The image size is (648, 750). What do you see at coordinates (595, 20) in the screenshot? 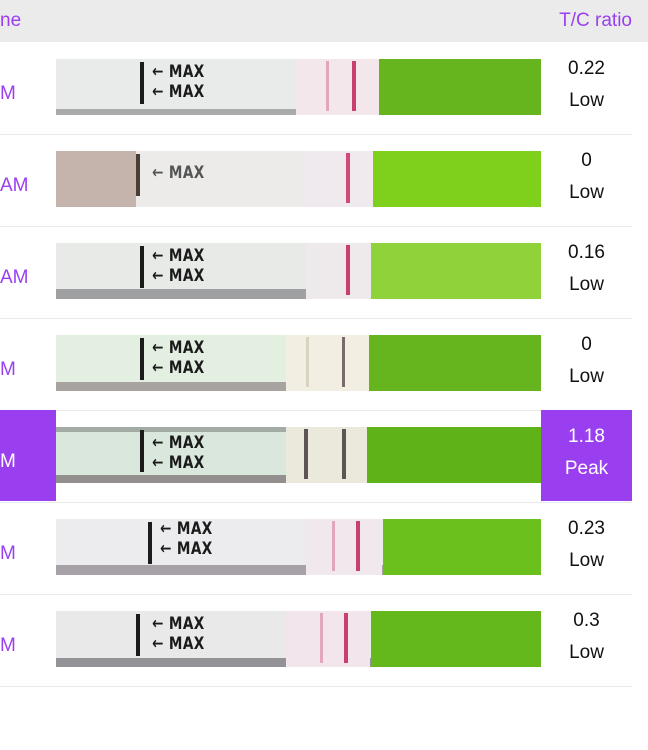
I see `ratio-column-header: T/C ratio` at bounding box center [595, 20].